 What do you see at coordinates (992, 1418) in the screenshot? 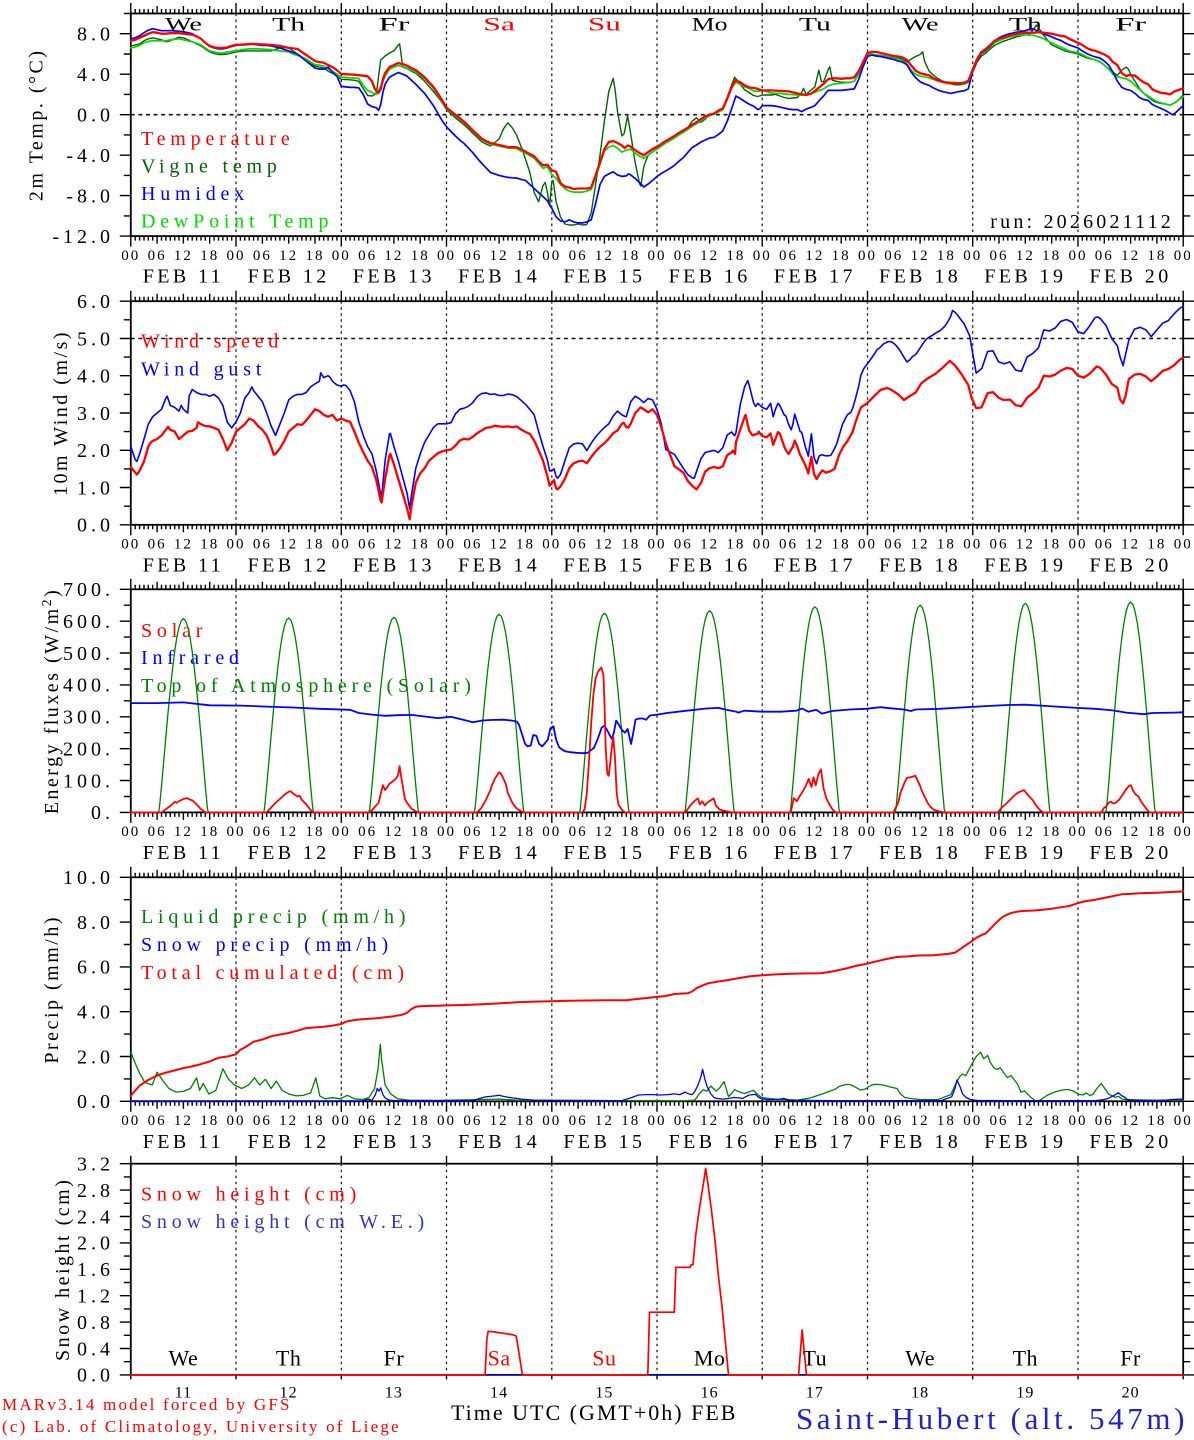
I see `svg-text: Saint-Hubert (alt. 547m)` at bounding box center [992, 1418].